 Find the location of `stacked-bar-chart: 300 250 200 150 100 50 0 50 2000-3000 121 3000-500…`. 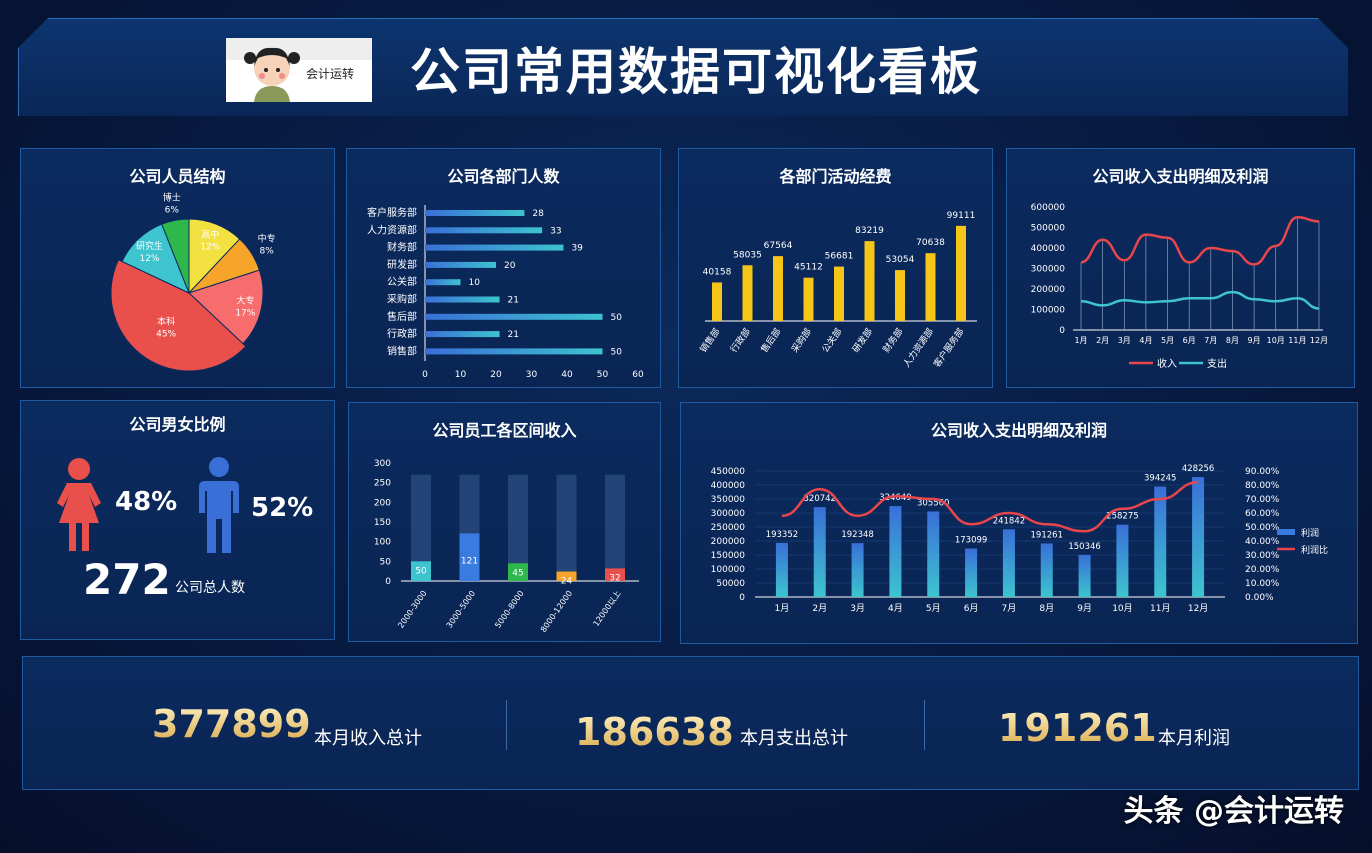

stacked-bar-chart: 300 250 200 150 100 50 0 50 2000-3000 121 3000-500… is located at coordinates (506, 546).